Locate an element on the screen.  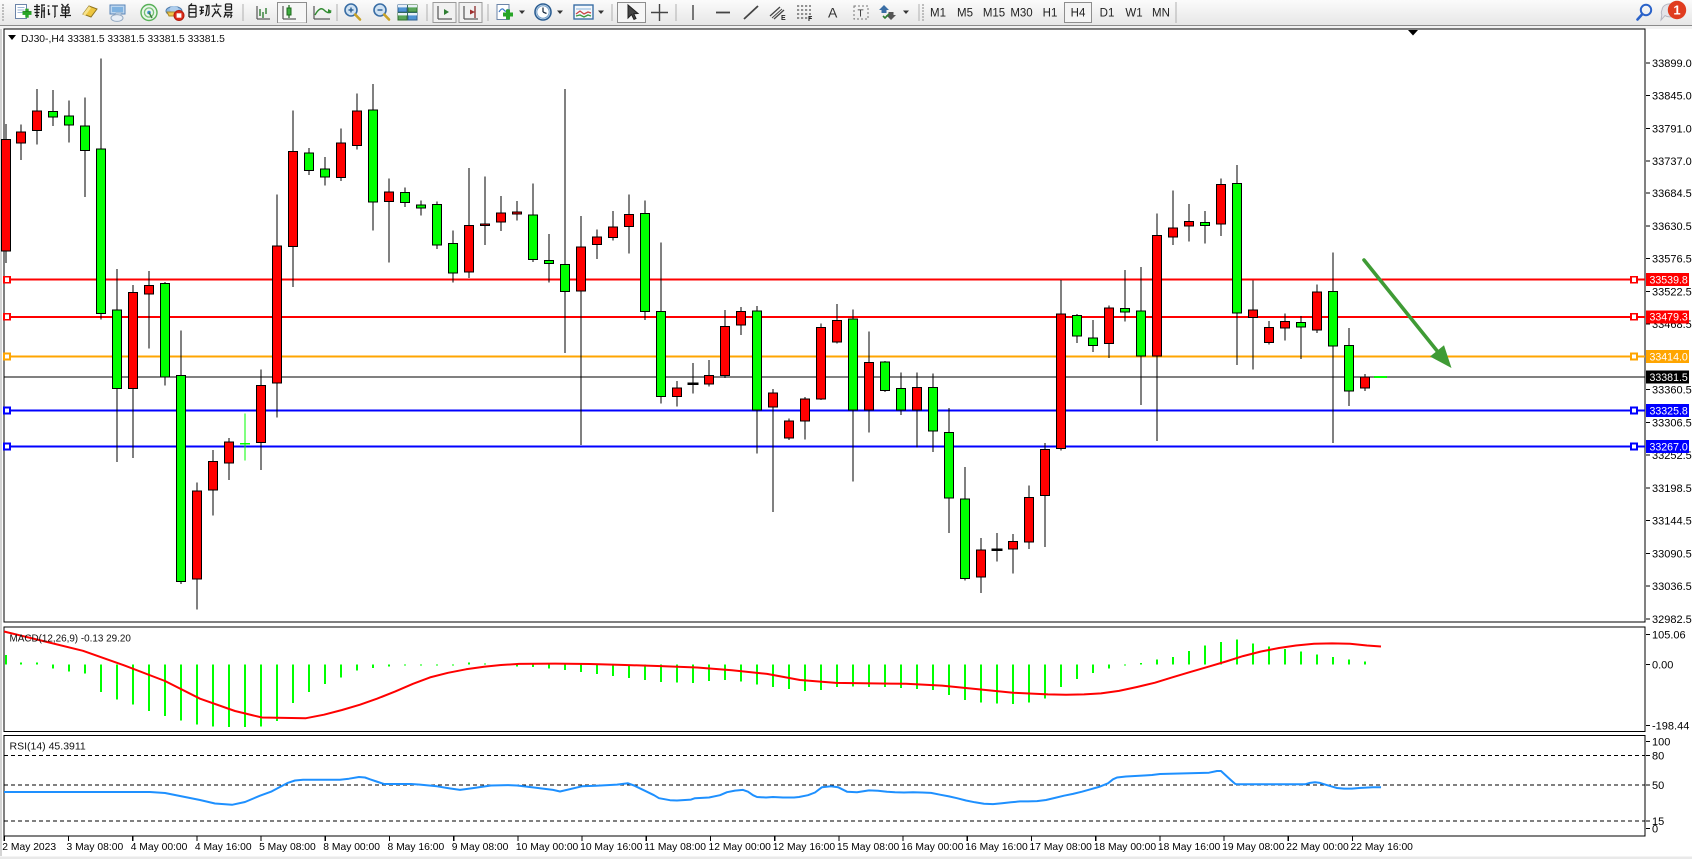
svg-text: E is located at coordinates (783, 18).